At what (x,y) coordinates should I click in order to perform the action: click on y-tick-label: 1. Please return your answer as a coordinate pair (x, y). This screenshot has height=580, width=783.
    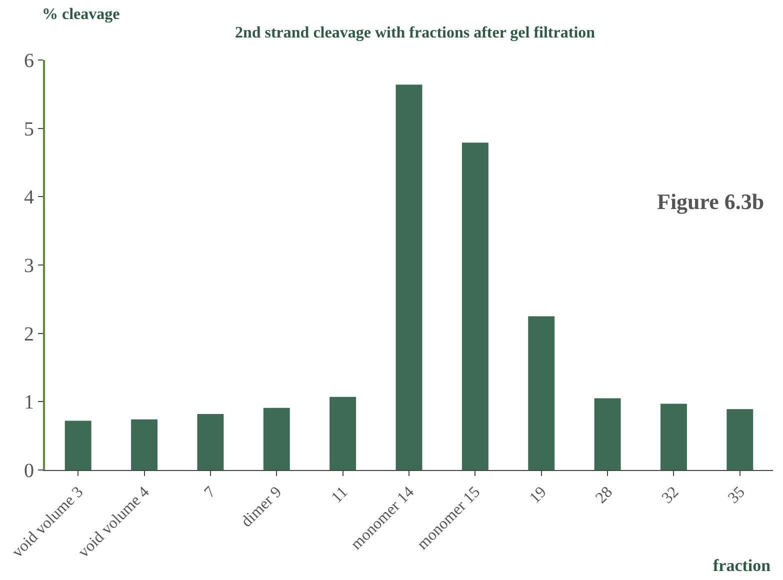
    Looking at the image, I should click on (29, 403).